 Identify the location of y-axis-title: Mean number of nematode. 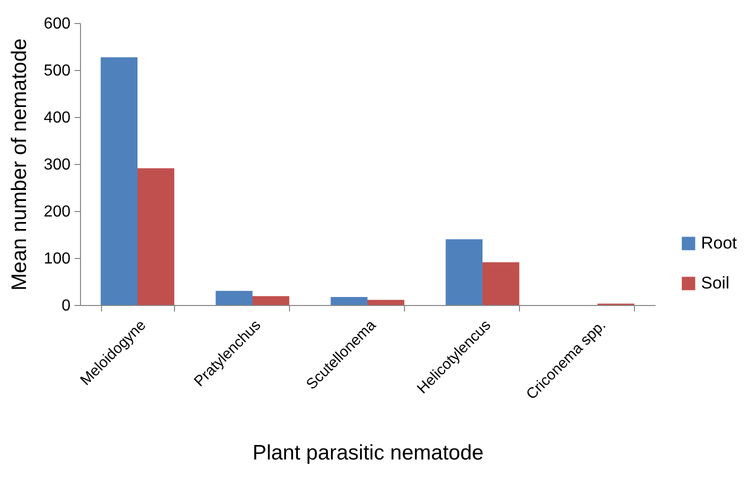
(19, 164).